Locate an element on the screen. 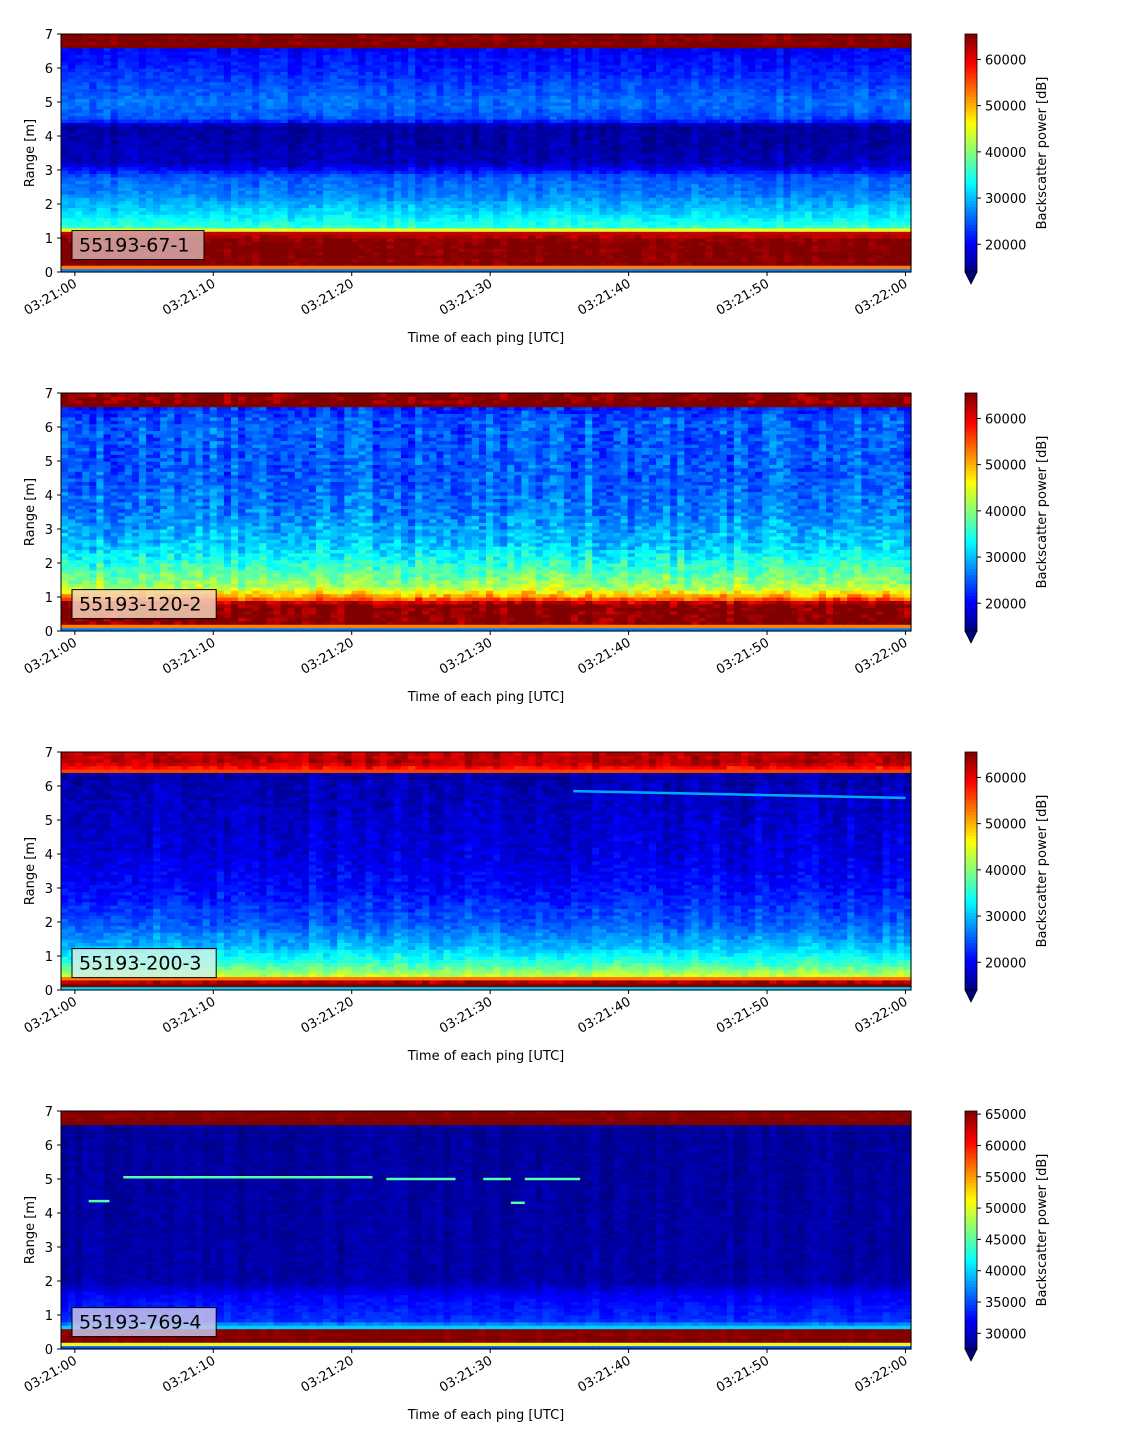  series-label: 55193-120-2 is located at coordinates (140, 605).